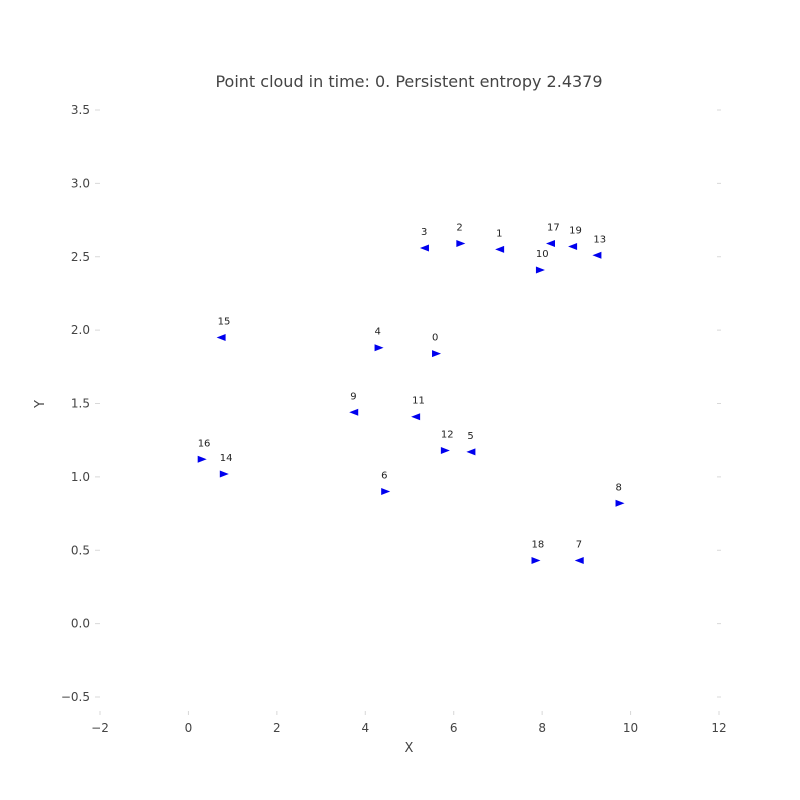 The width and height of the screenshot is (800, 800). What do you see at coordinates (40, 404) in the screenshot?
I see `y-axis-label: Y` at bounding box center [40, 404].